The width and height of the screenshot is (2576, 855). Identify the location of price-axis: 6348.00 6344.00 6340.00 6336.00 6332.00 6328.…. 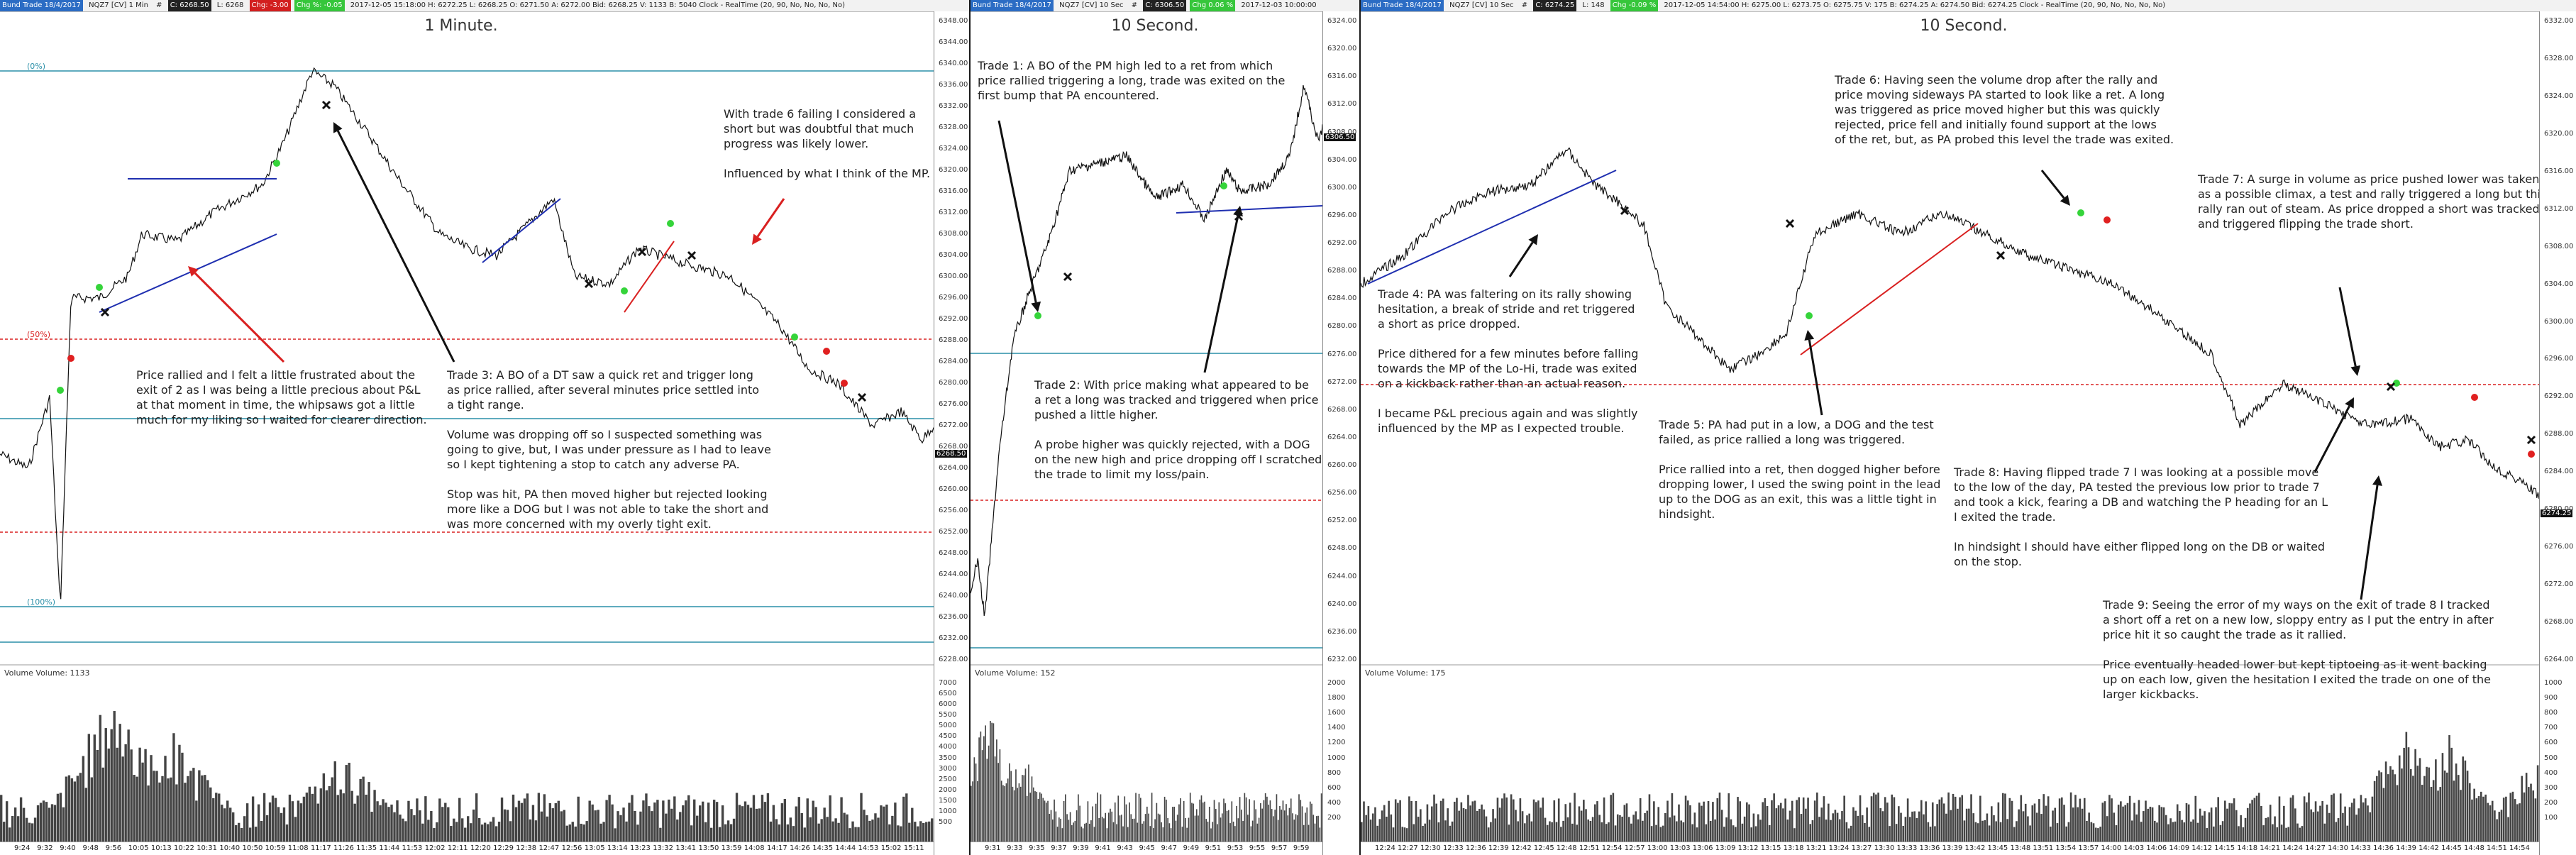
(952, 433).